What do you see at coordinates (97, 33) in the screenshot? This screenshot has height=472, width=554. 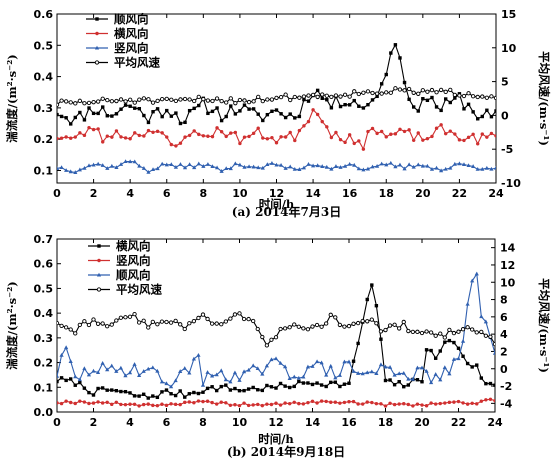 I see `legend-marker` at bounding box center [97, 33].